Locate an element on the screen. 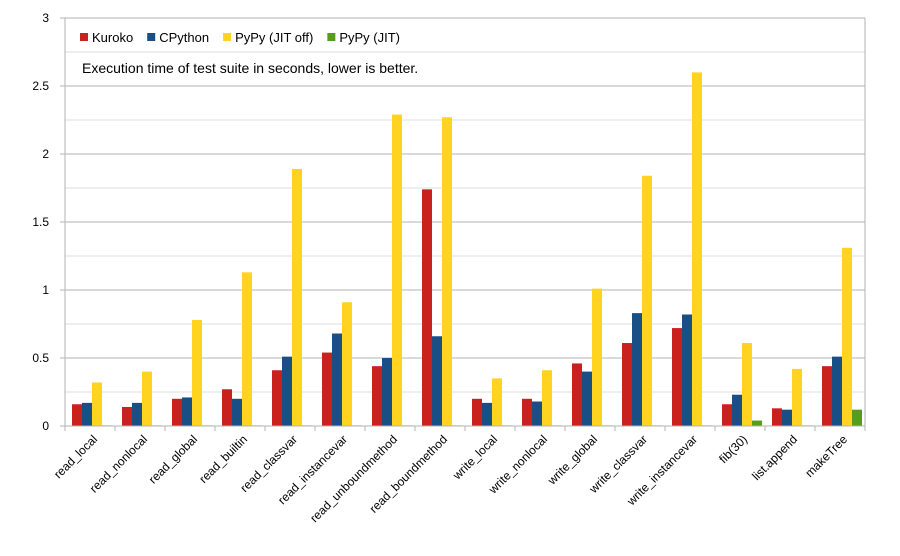  y-tick-label: 0.5 is located at coordinates (40, 358).